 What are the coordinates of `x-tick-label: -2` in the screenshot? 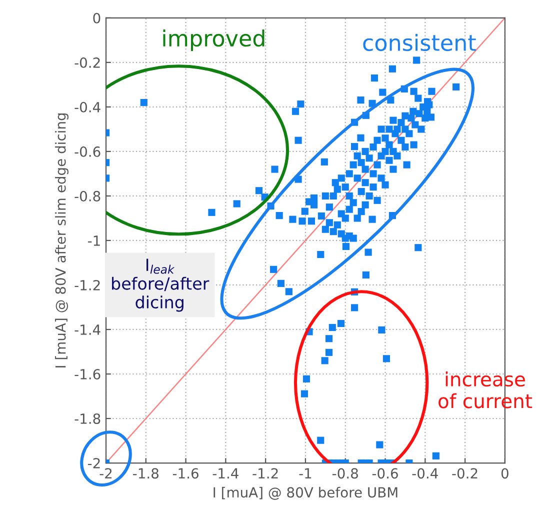 It's located at (106, 473).